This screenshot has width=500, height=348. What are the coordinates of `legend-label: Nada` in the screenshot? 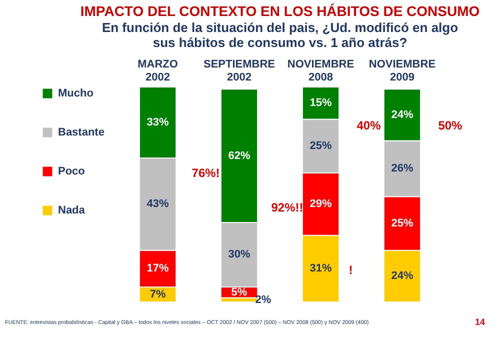 It's located at (72, 210).